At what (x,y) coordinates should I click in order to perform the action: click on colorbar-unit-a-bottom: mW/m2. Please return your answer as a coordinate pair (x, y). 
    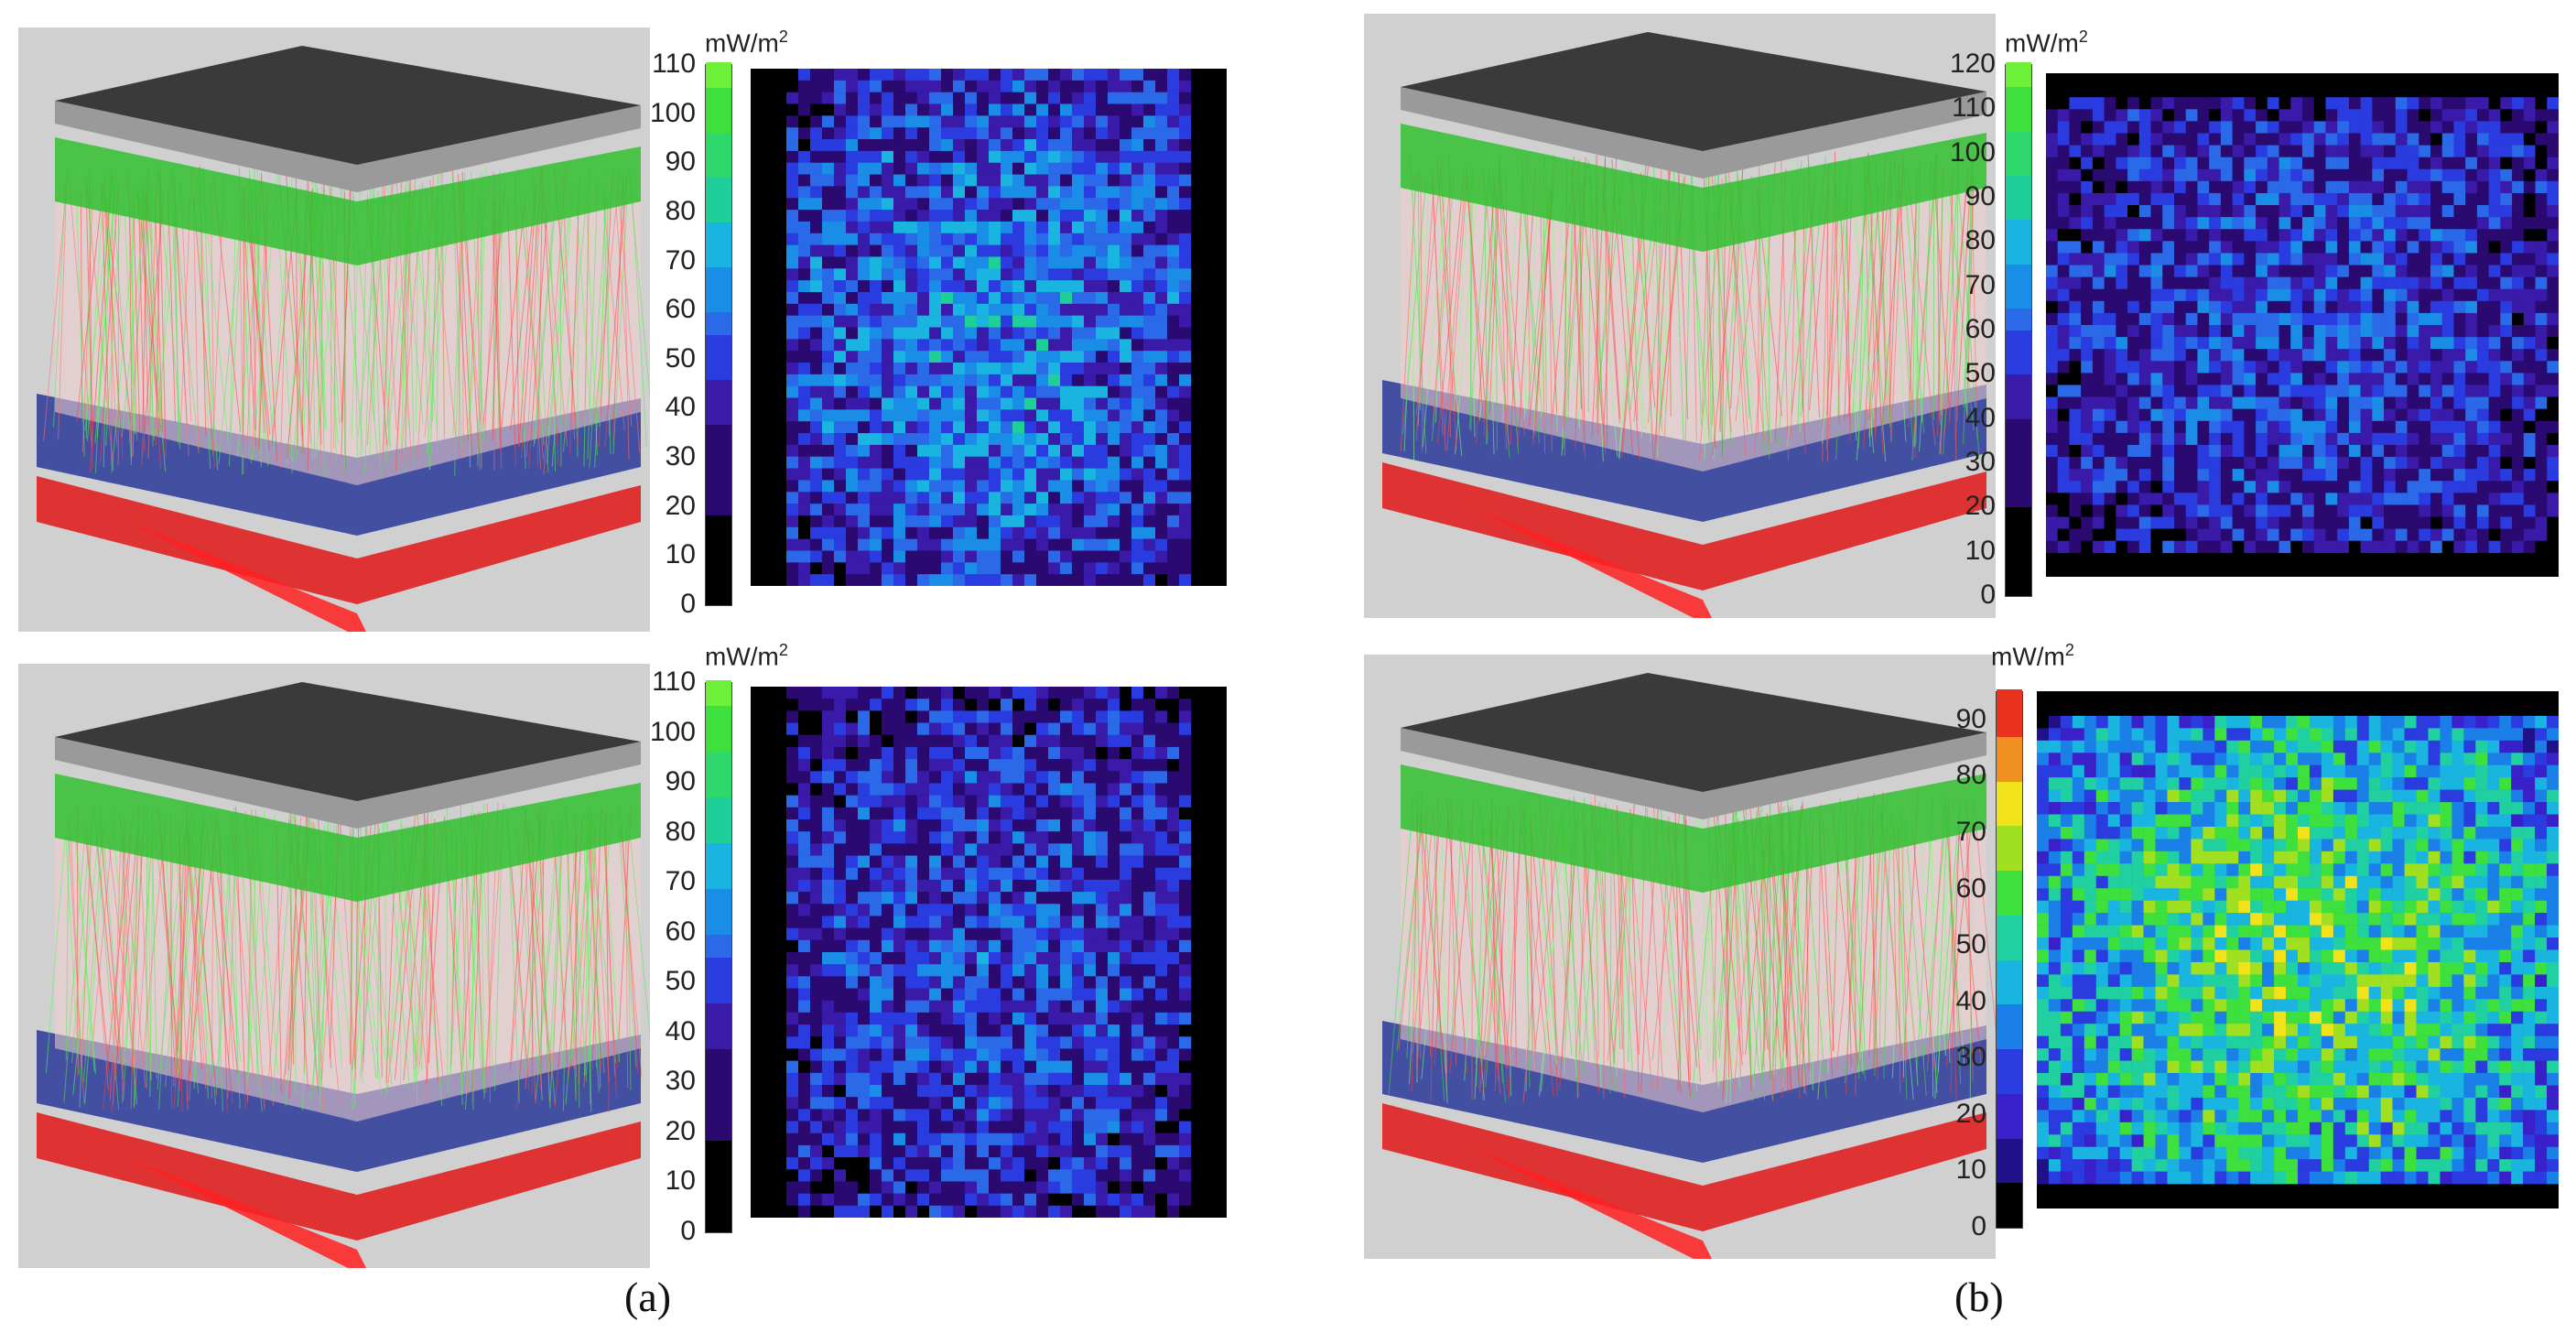
    Looking at the image, I should click on (747, 656).